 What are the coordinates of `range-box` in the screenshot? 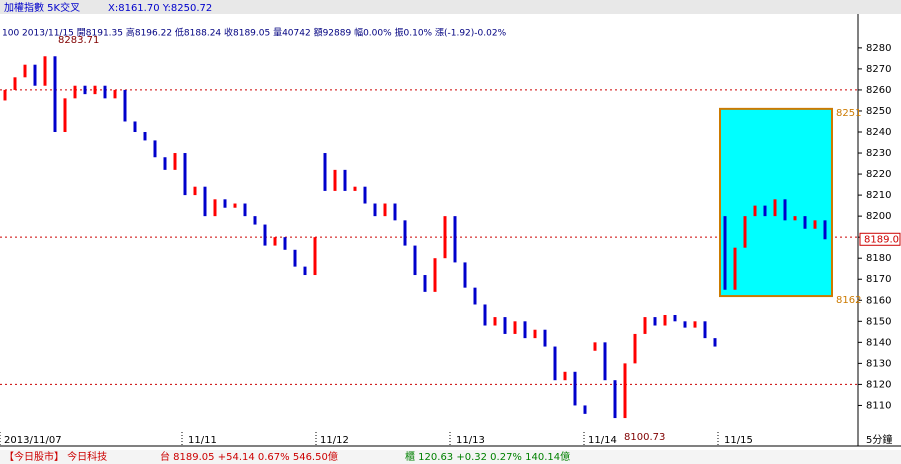 It's located at (776, 202).